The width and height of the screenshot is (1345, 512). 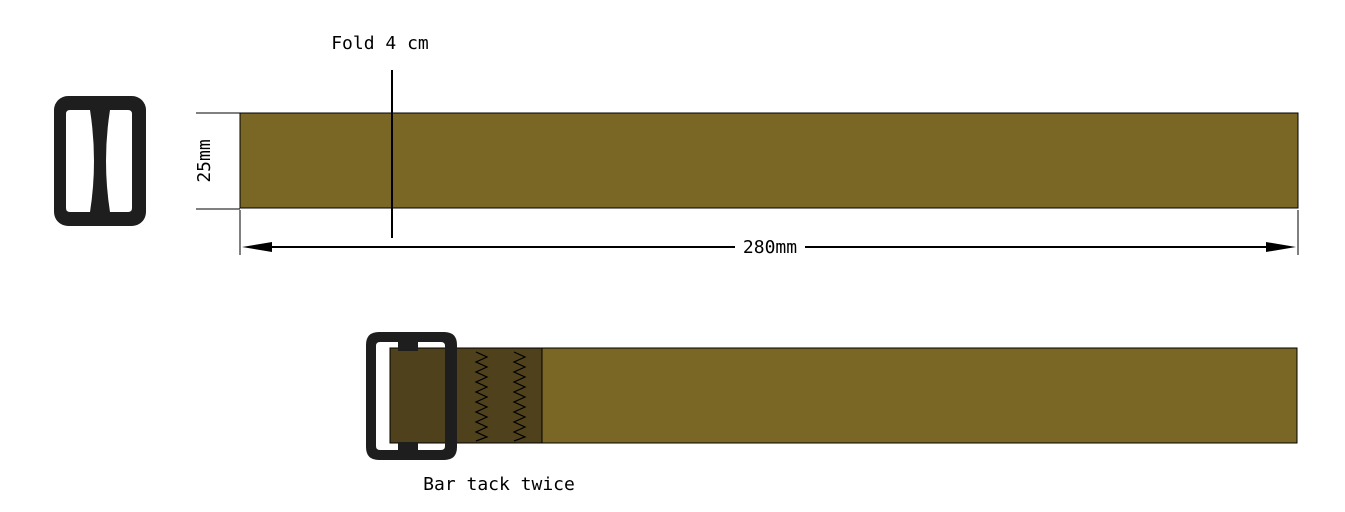 I want to click on buckle-top, so click(x=100, y=161).